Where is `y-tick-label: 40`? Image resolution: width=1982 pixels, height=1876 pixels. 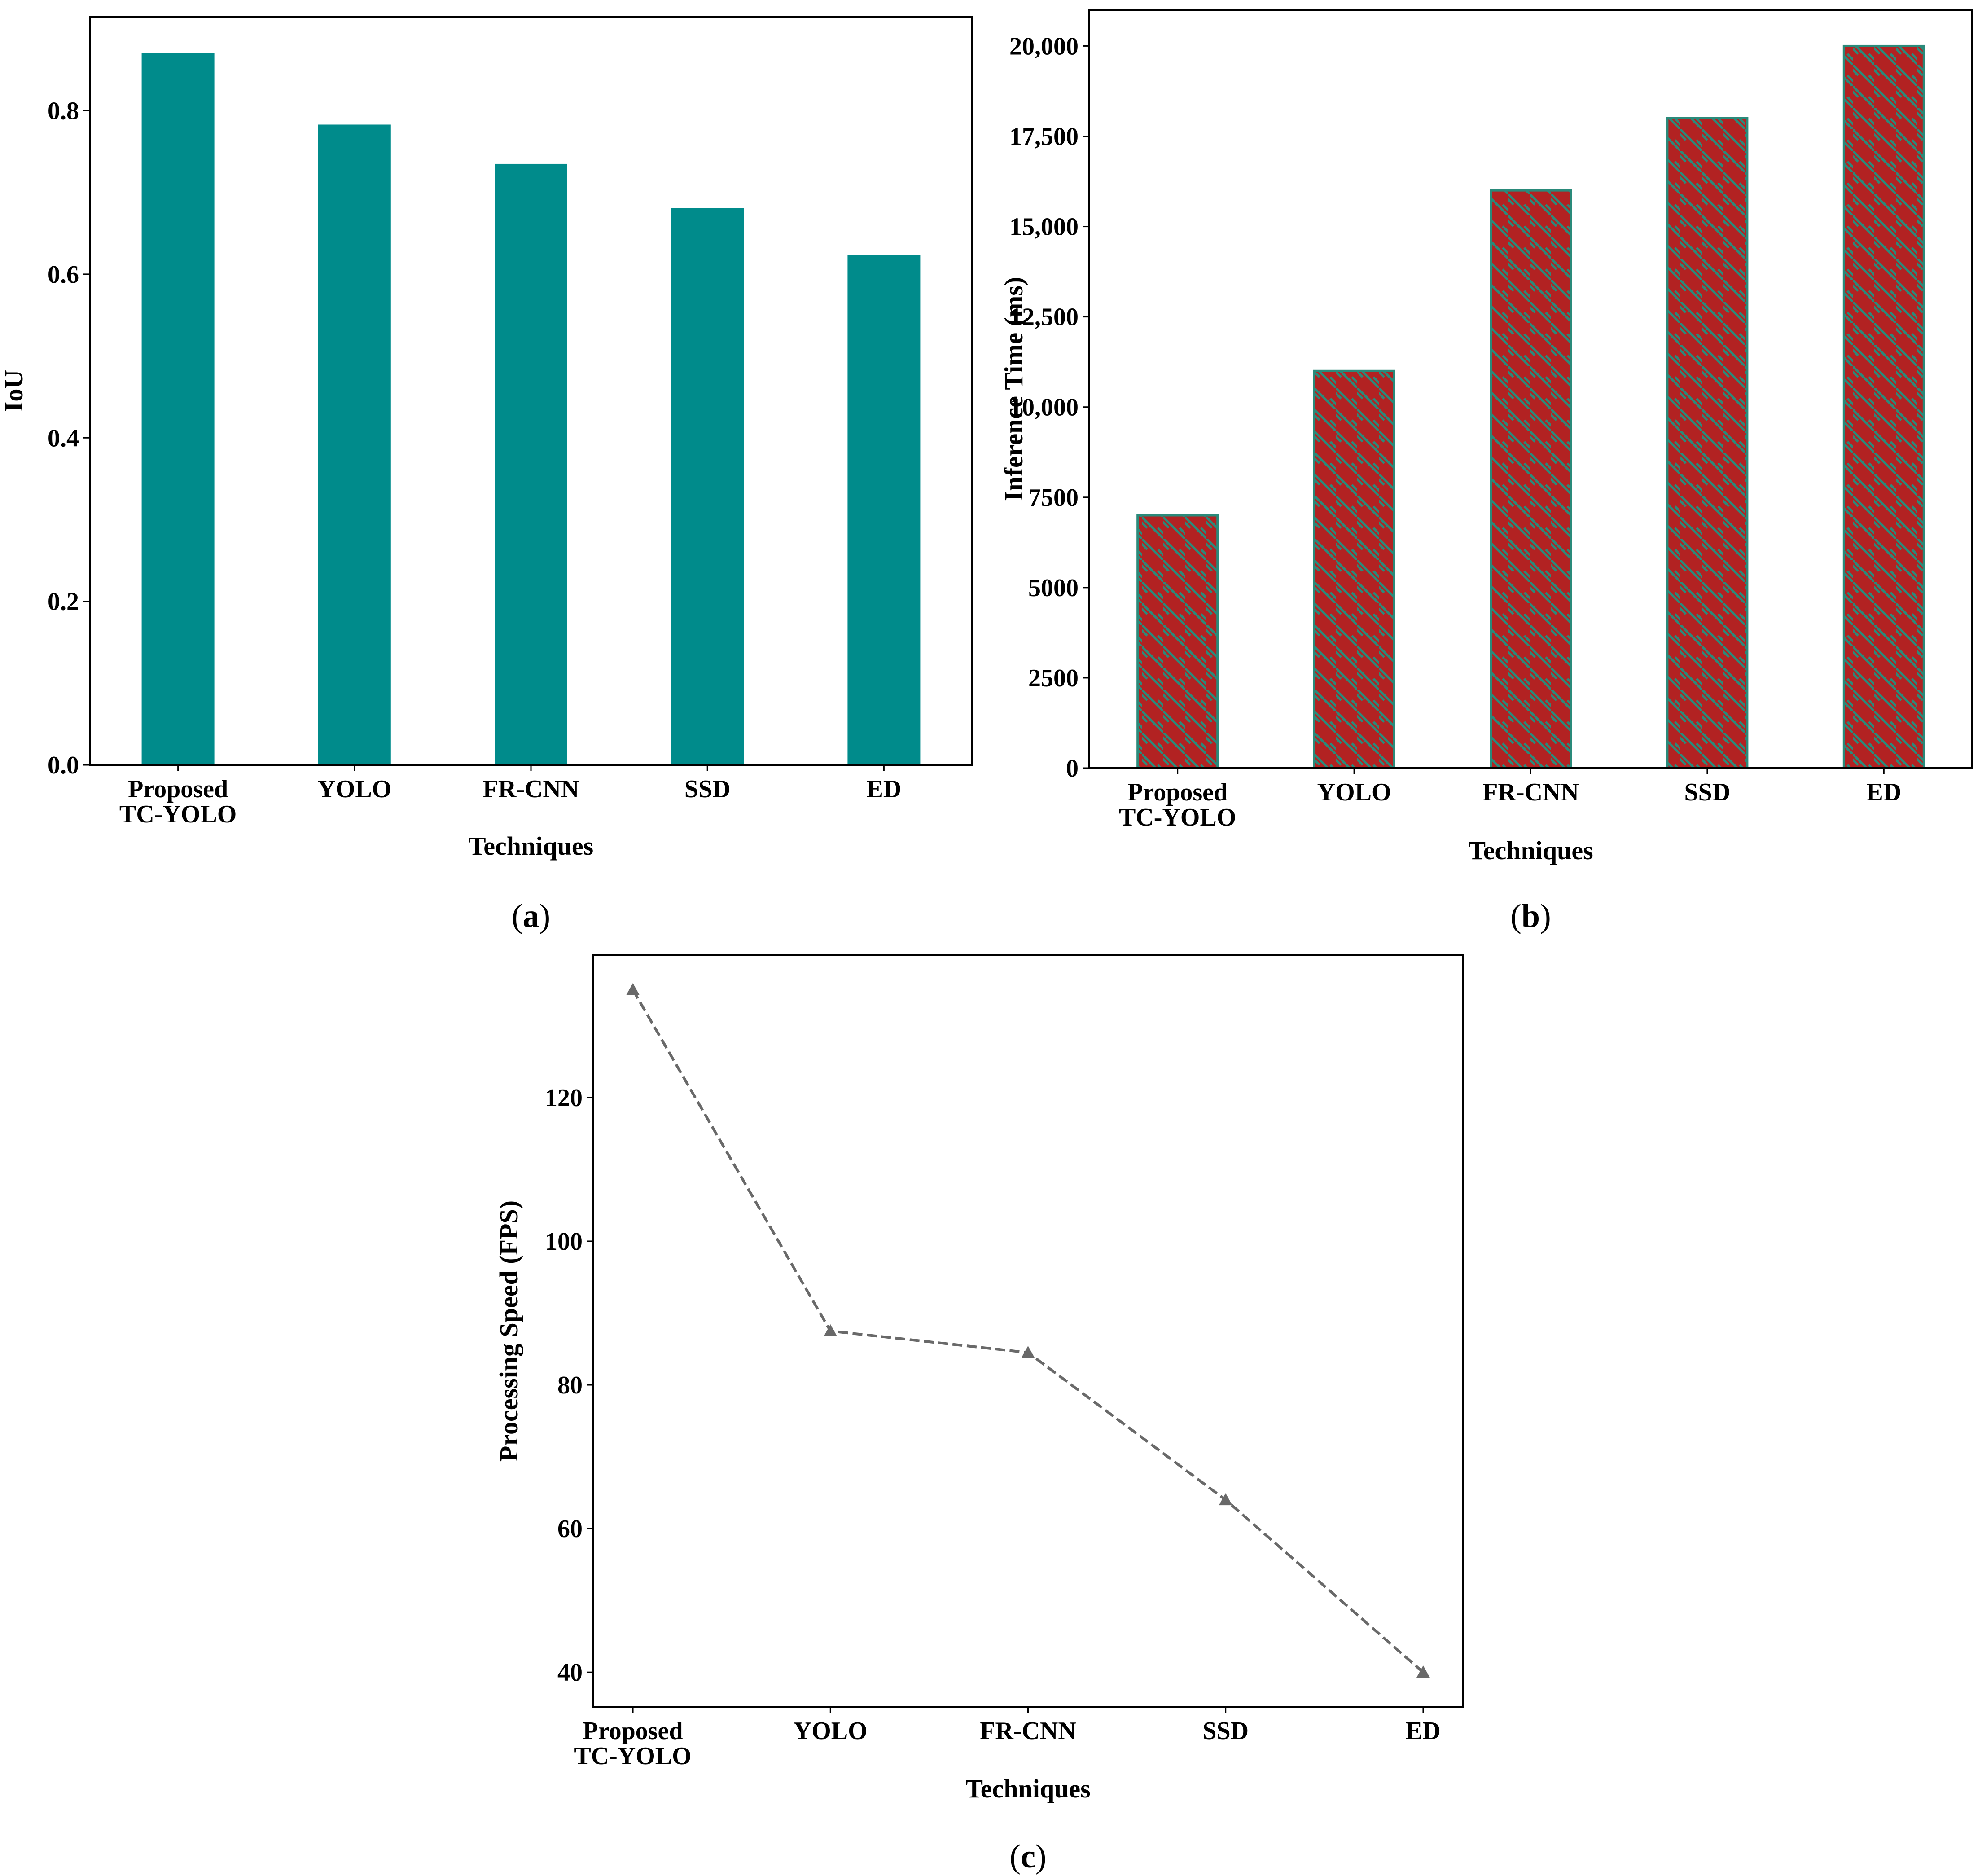 y-tick-label: 40 is located at coordinates (570, 1673).